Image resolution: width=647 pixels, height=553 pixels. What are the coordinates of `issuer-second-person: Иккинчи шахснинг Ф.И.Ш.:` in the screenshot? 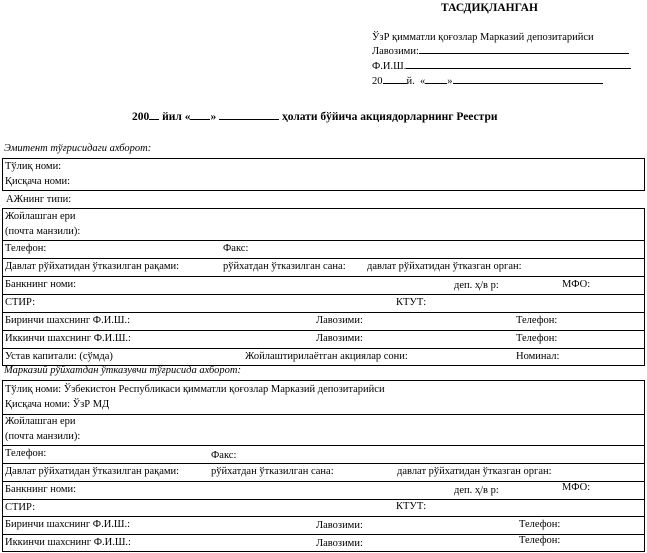 It's located at (68, 338).